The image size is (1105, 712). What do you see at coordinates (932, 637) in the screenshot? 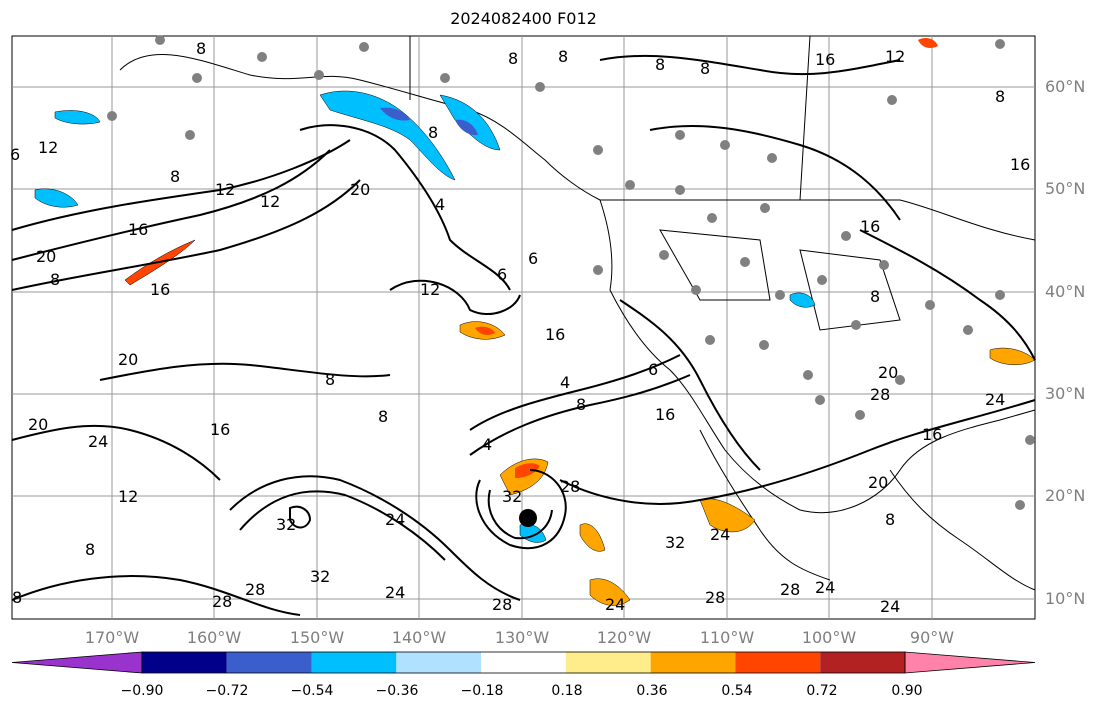
I see `lon-label-90w: 90°W` at bounding box center [932, 637].